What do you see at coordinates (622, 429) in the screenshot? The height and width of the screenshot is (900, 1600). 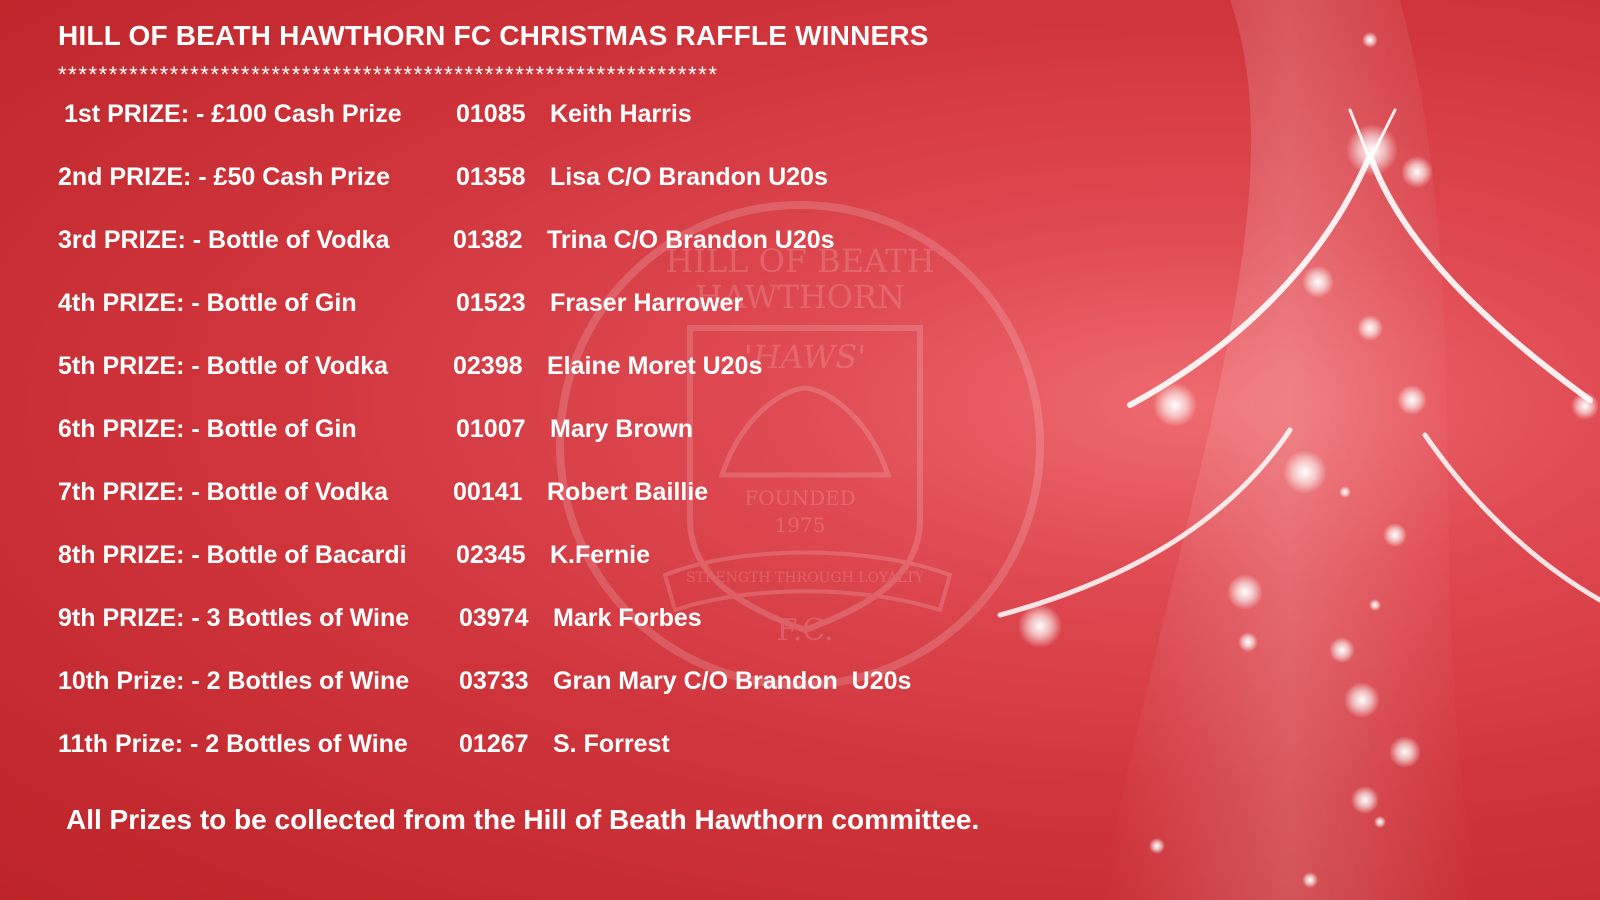 I see `winner-name: Mary Brown` at bounding box center [622, 429].